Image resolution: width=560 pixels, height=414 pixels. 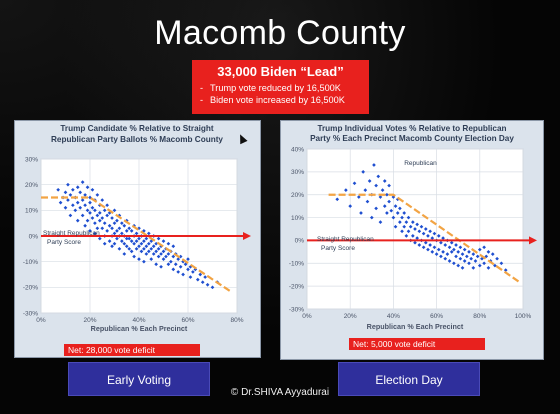 I want to click on net-deficit-election-day: Net: 5,000 vote deficit, so click(x=417, y=344).